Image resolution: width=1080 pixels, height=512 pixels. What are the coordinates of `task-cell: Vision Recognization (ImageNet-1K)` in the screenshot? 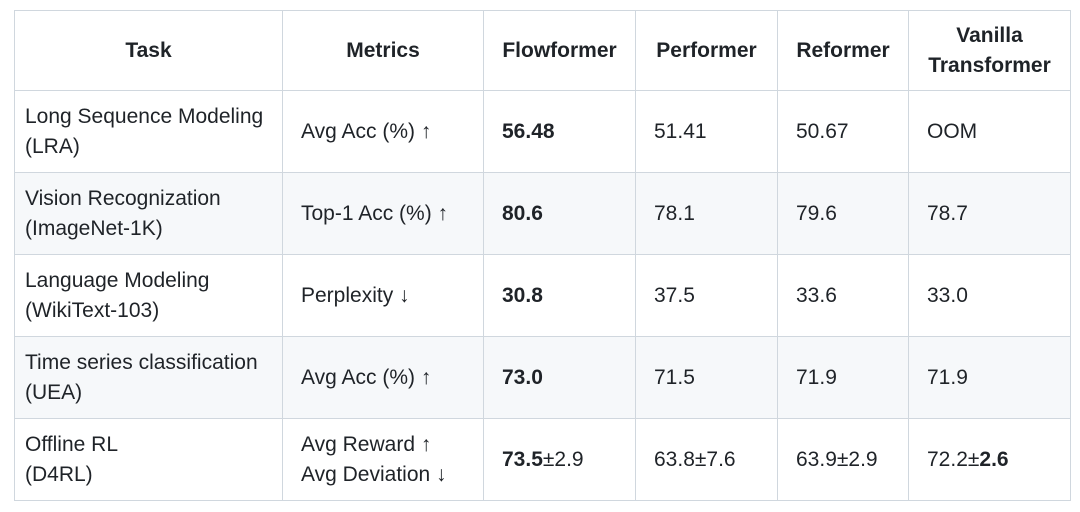 It's located at (148, 213).